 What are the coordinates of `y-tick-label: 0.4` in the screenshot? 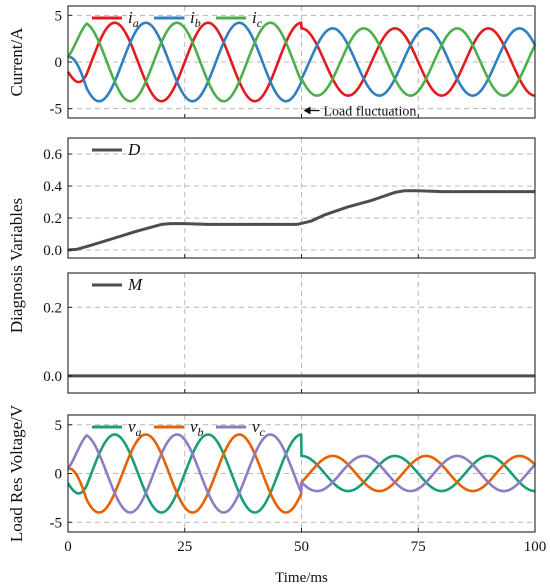 It's located at (52, 187).